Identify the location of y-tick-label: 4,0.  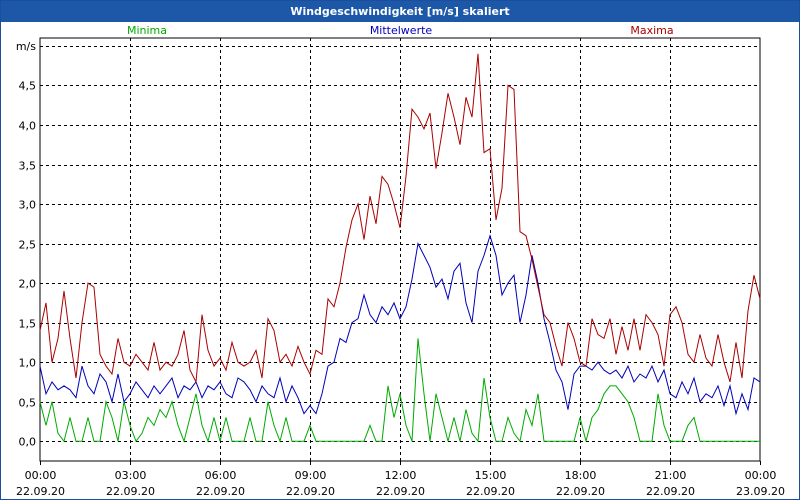
(28, 126).